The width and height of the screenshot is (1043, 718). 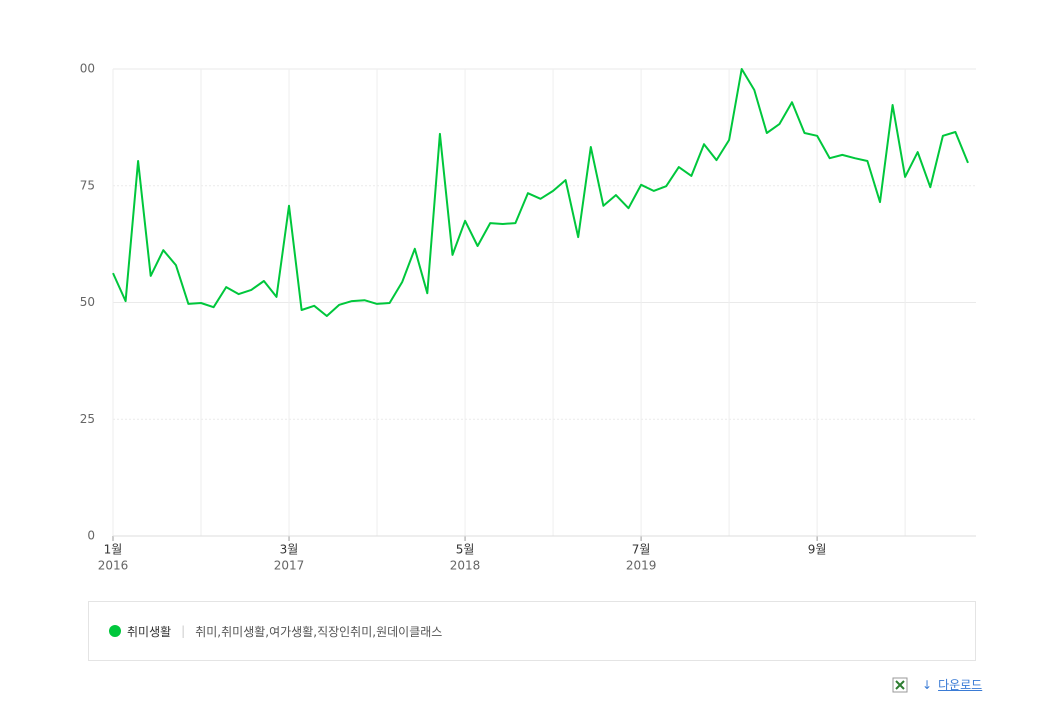 I want to click on legend-keywords: 취미,취미생활,여가생활,직장인취미,원데이클래스, so click(x=319, y=631).